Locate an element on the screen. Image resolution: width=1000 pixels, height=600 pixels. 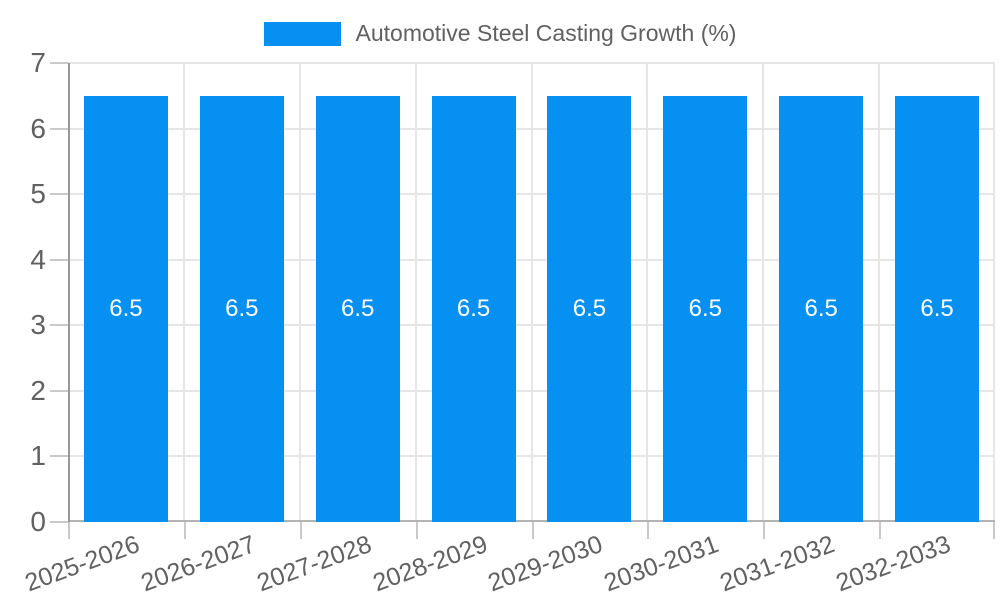
y-axis-label: 6 is located at coordinates (38, 128).